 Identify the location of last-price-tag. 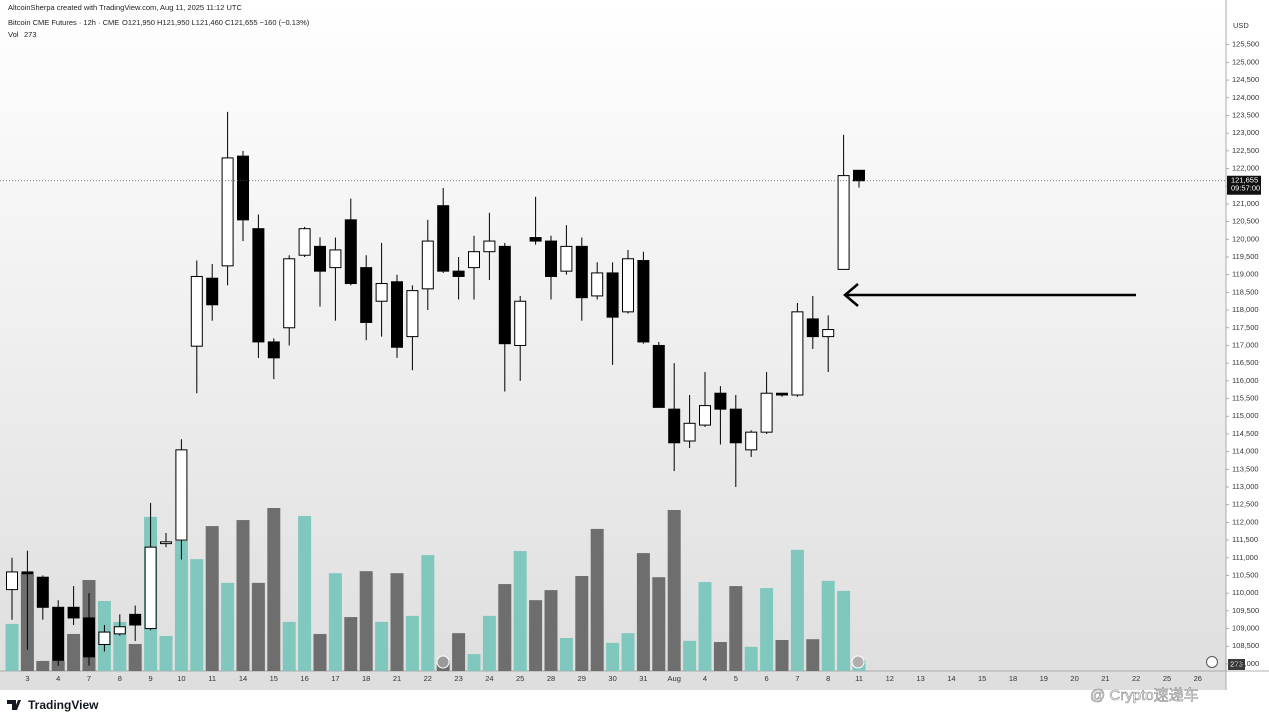
(1244, 185).